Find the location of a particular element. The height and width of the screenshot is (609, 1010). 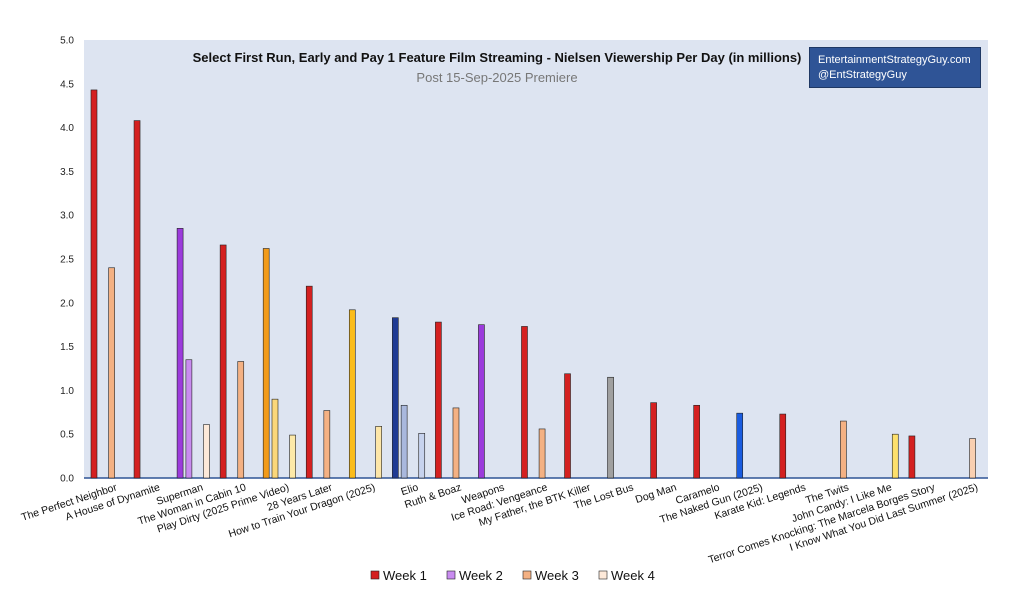

y-tick-label: 4.0 is located at coordinates (67, 128).